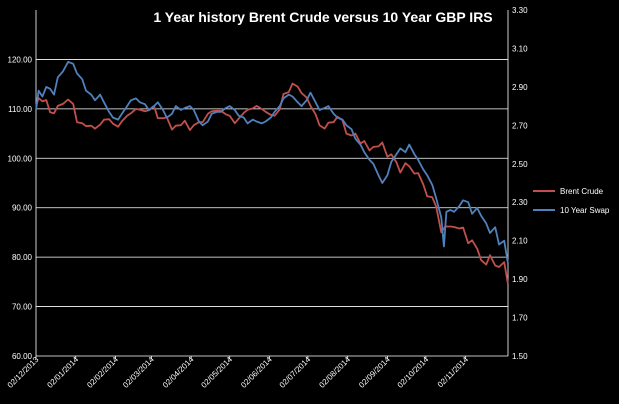  I want to click on x-tick-label: 02/07/2014, so click(295, 372).